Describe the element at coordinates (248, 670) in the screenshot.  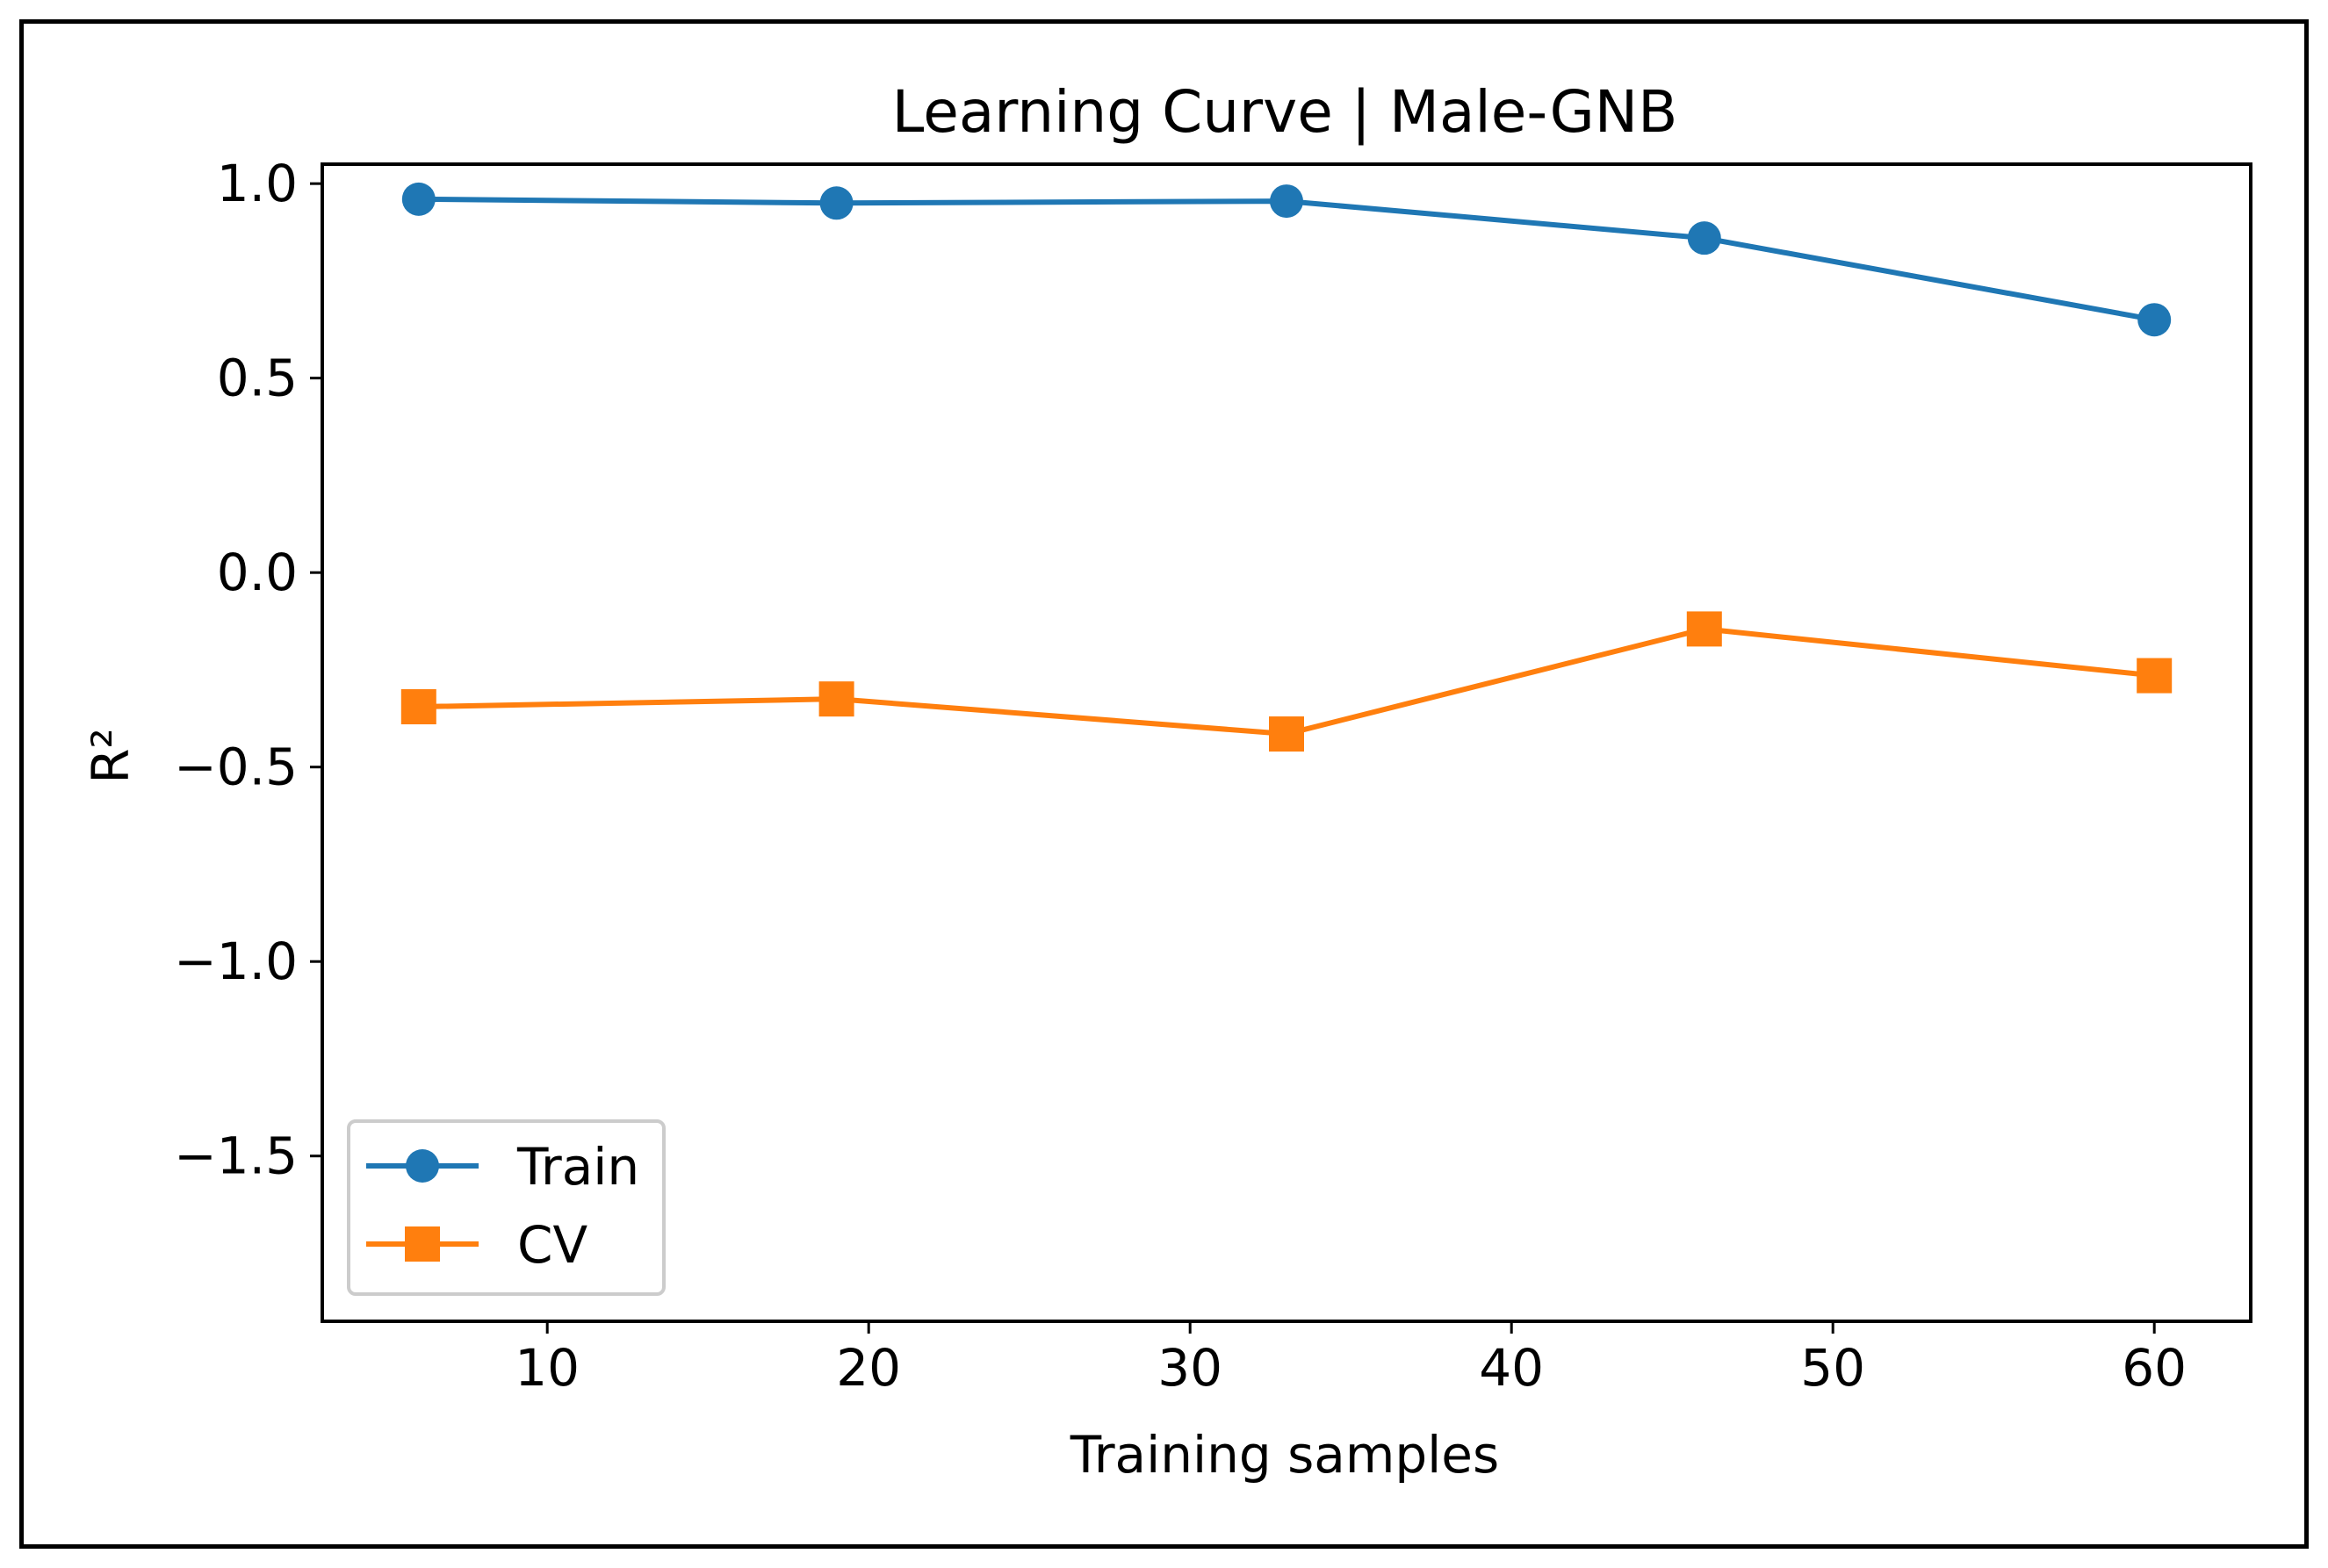
I see `y-axis-ticks: 1.0 0.5 0.0 −0.5 −1.0 −1.5` at that location.